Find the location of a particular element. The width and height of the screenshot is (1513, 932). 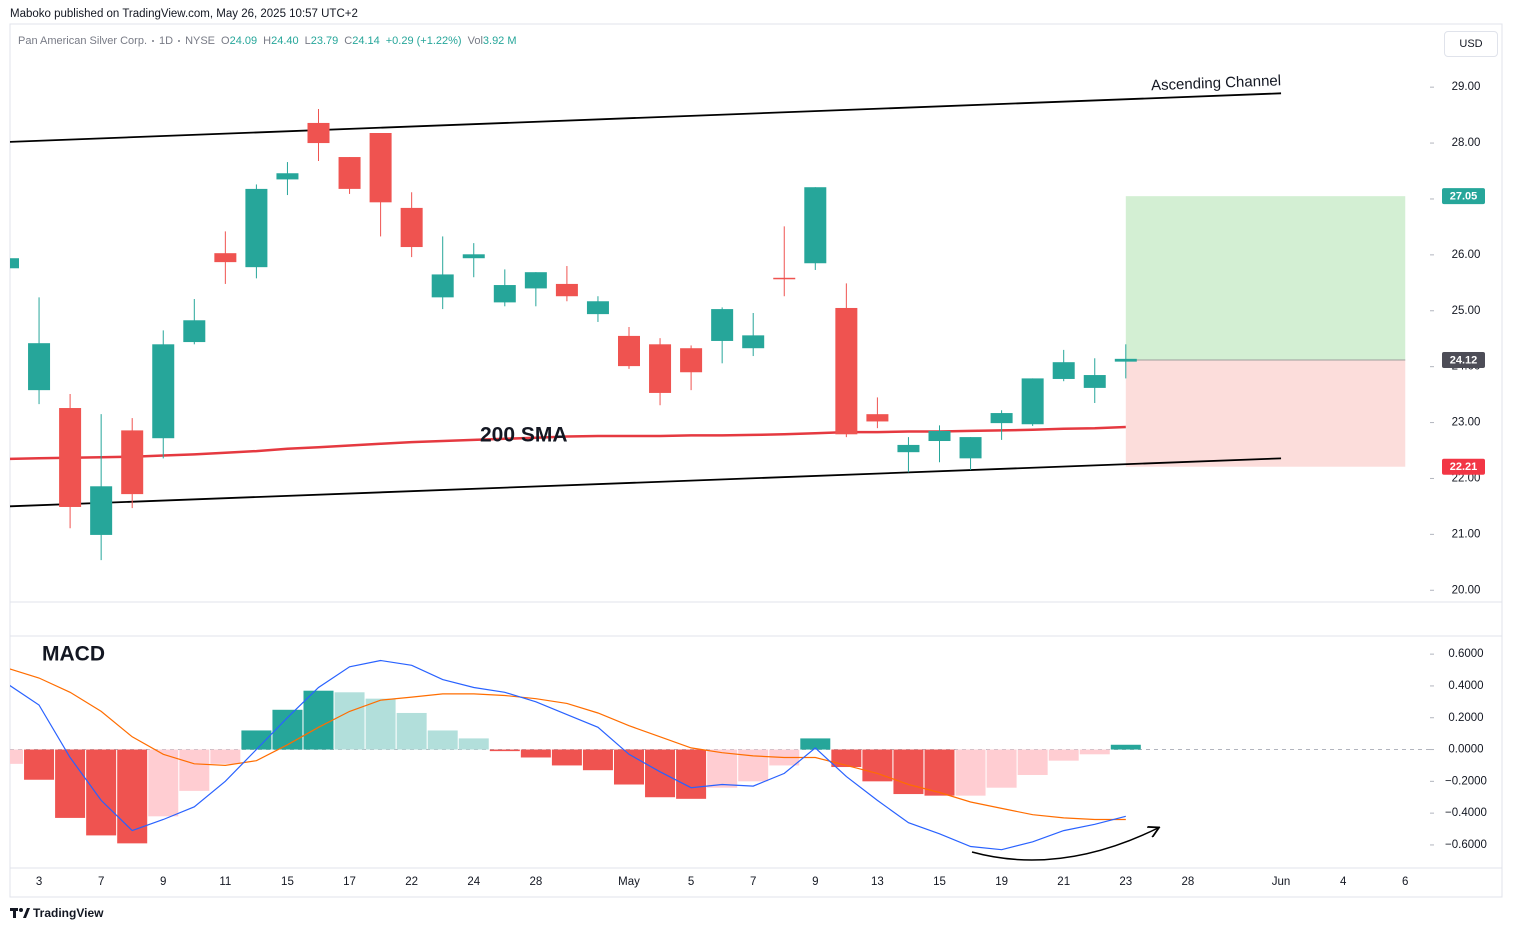

volume-value: 3.92 M is located at coordinates (499, 41).